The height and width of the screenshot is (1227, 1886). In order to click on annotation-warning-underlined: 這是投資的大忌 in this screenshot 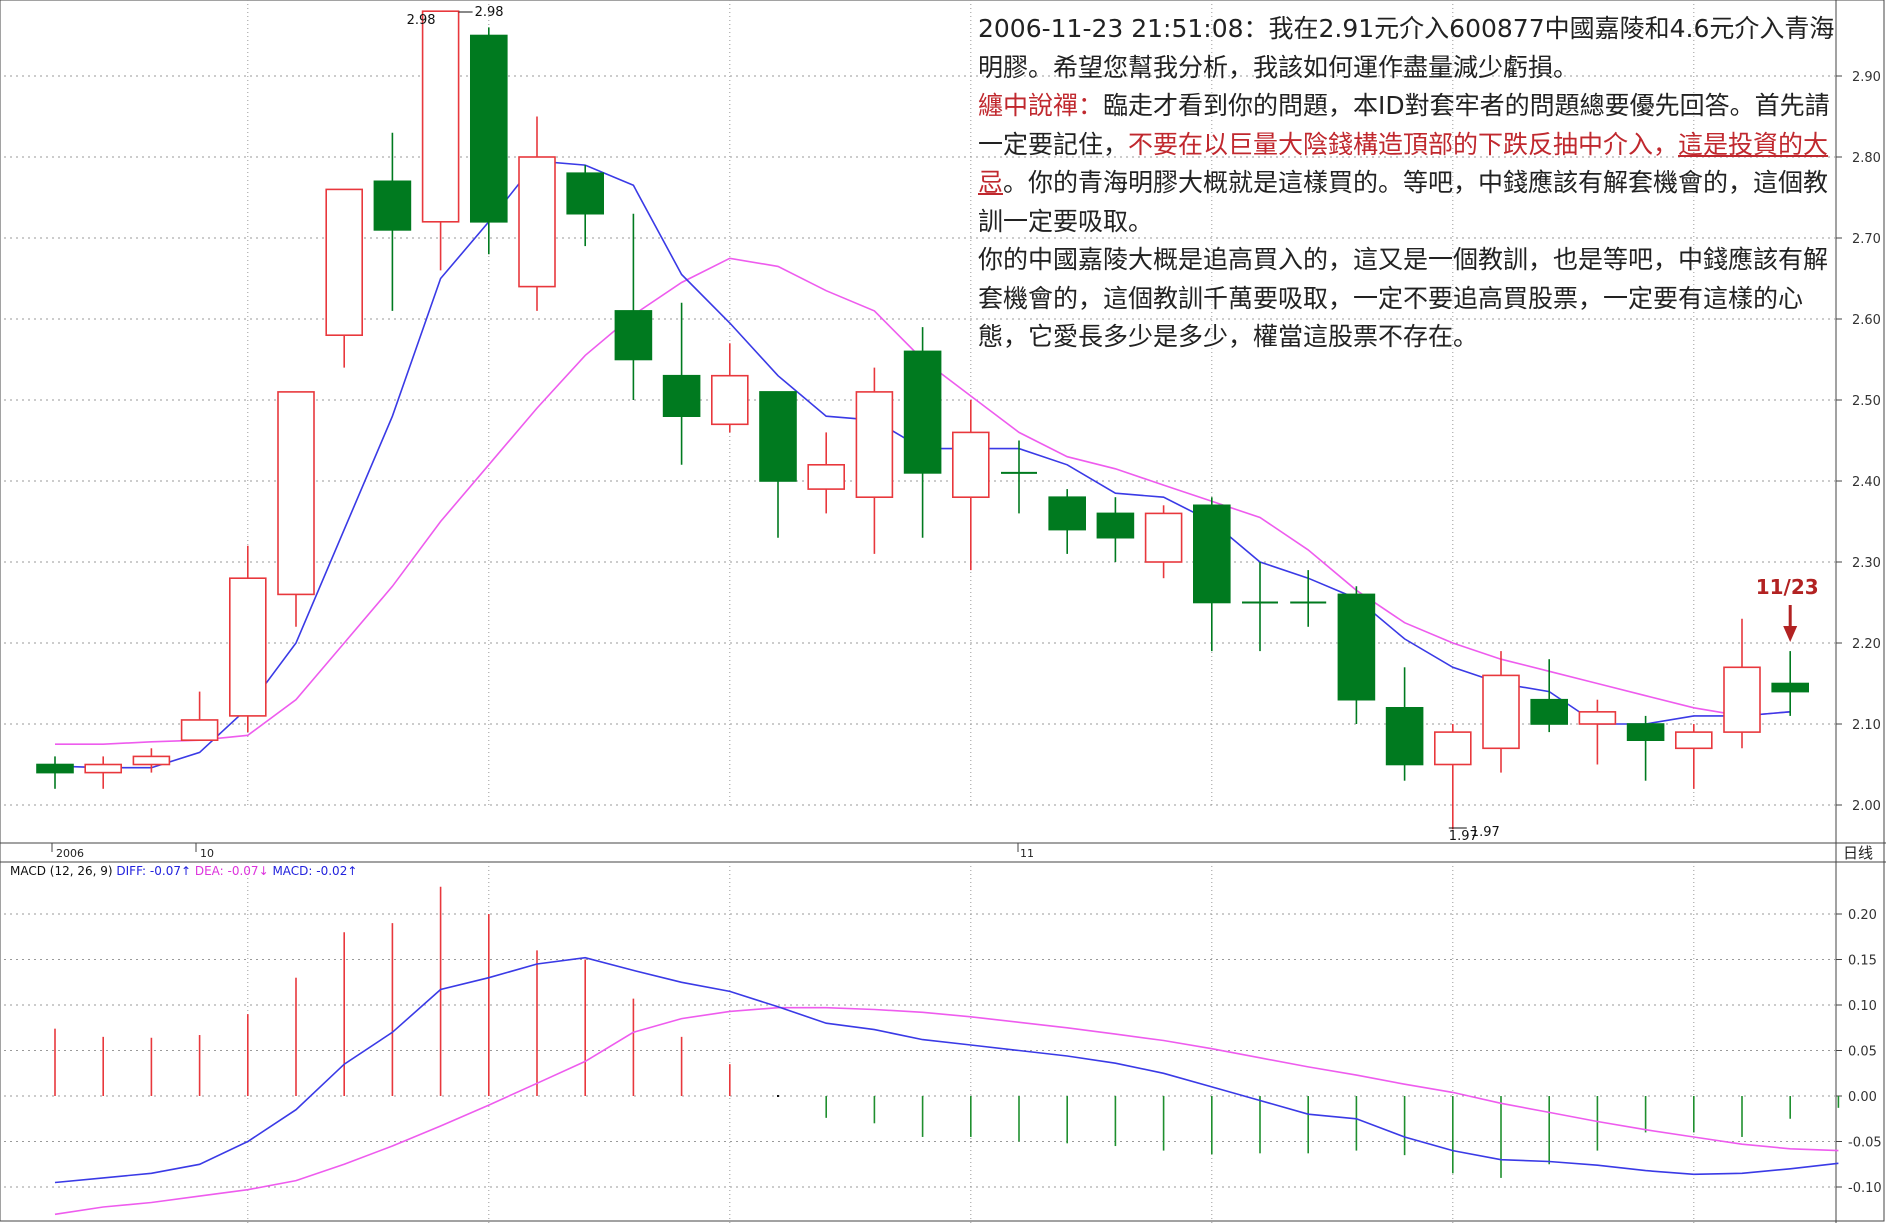, I will do `click(1403, 163)`.